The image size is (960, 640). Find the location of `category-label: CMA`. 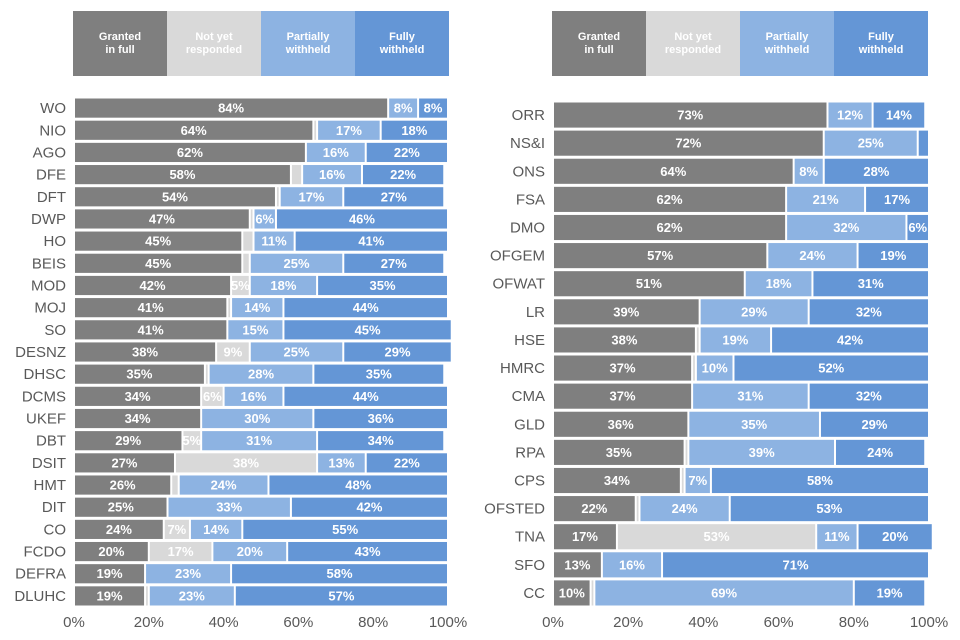

category-label: CMA is located at coordinates (528, 396).